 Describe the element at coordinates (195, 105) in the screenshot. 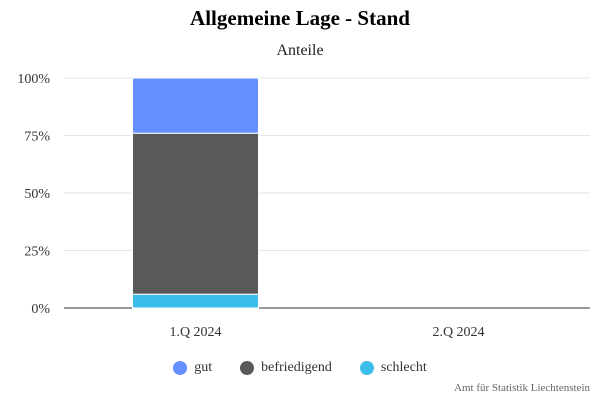

I see `bar-segment-gut` at that location.